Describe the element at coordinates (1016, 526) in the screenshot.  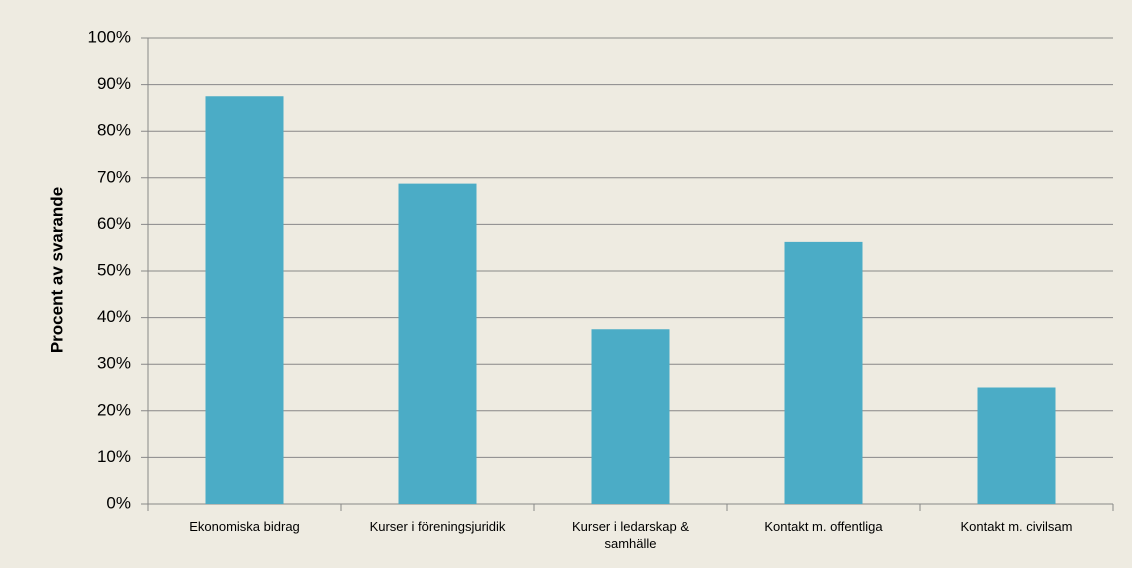
I see `x-tick-label: Kontakt m. civilsam` at that location.